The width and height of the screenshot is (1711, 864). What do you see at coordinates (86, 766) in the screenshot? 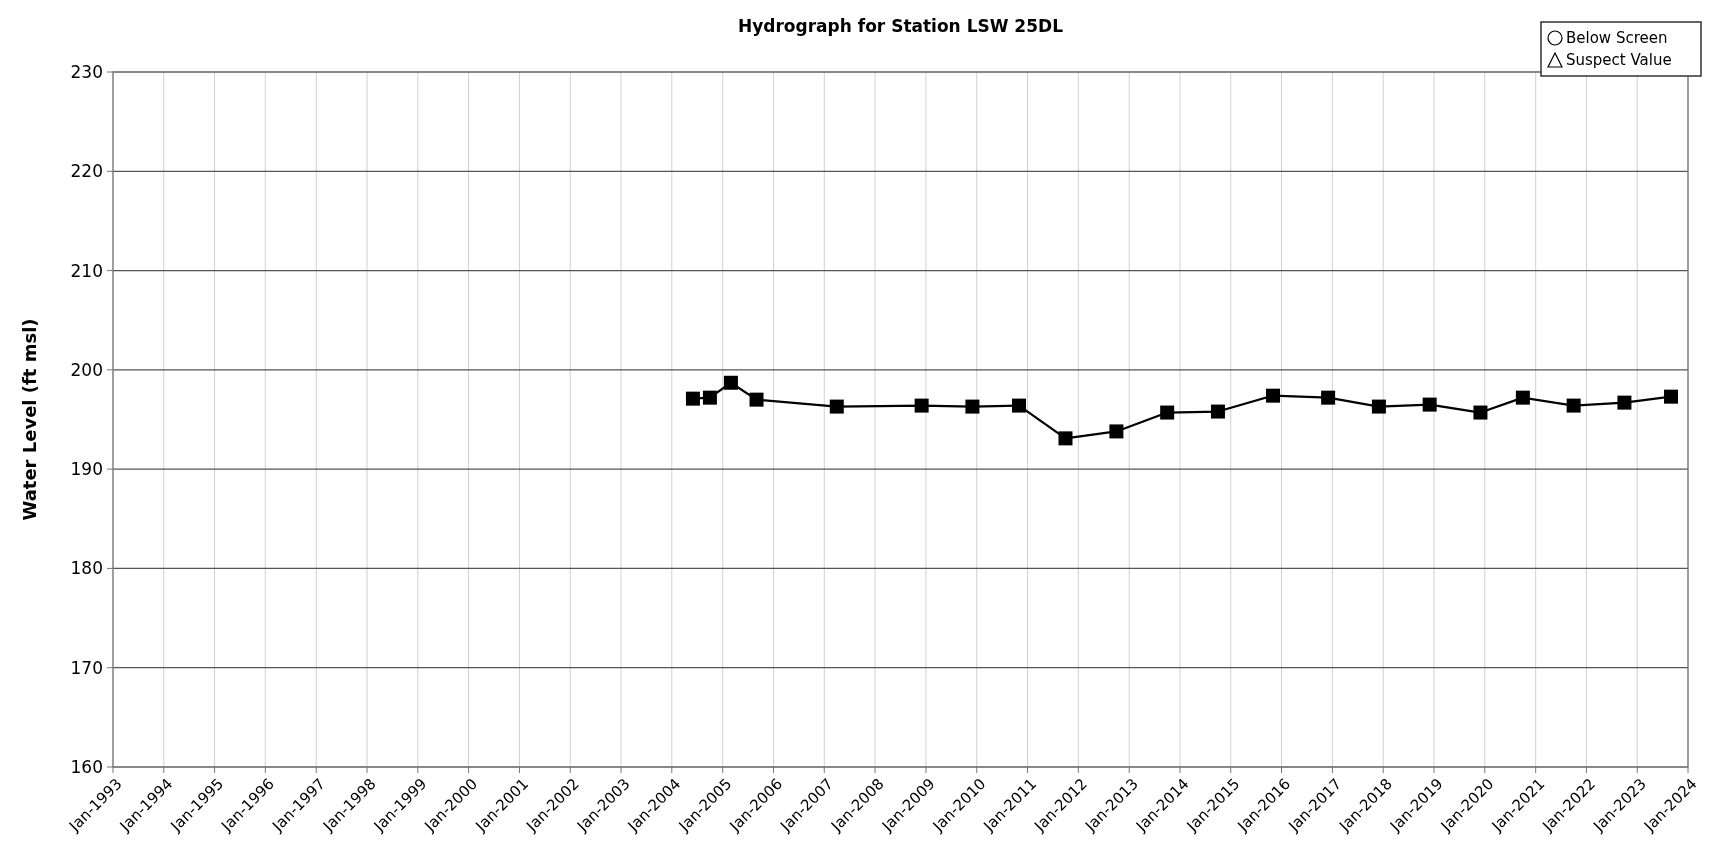
I see `y-tick-label: 160` at bounding box center [86, 766].